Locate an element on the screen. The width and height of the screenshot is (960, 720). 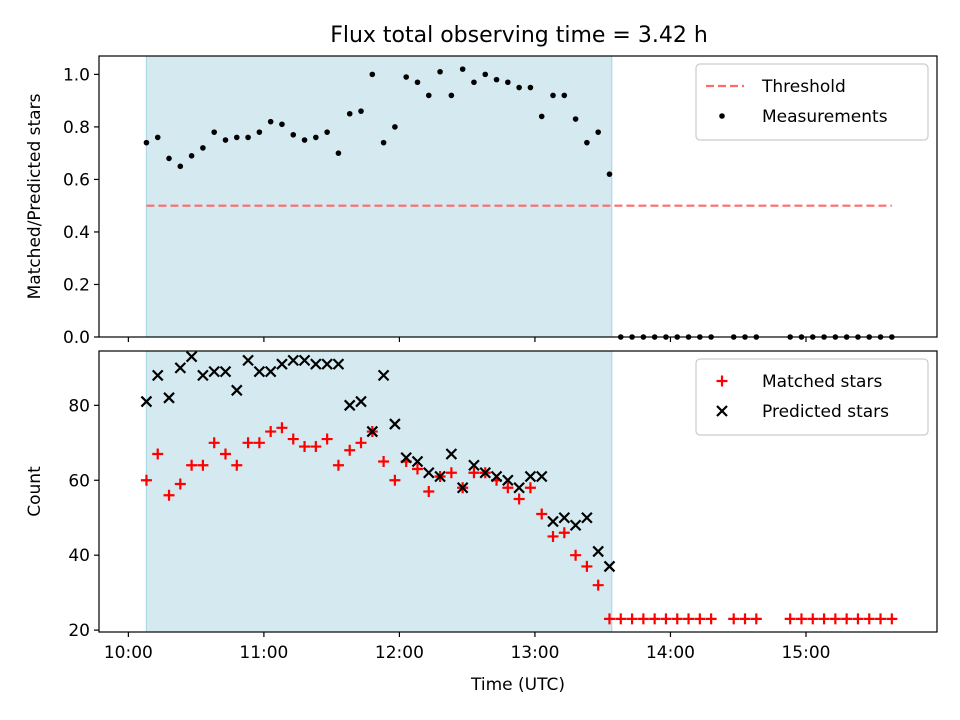
legend-frame is located at coordinates (812, 102).